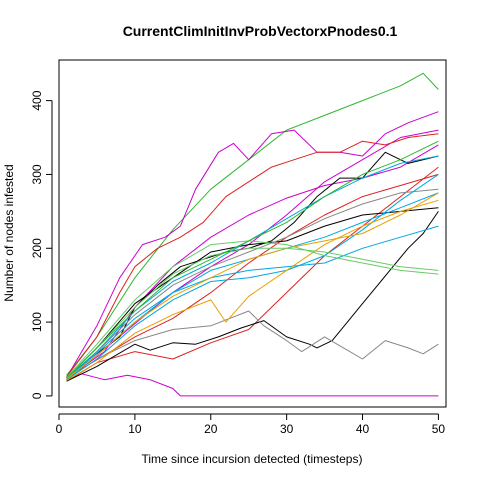 The width and height of the screenshot is (480, 485). What do you see at coordinates (287, 429) in the screenshot?
I see `x-tick-label: 30` at bounding box center [287, 429].